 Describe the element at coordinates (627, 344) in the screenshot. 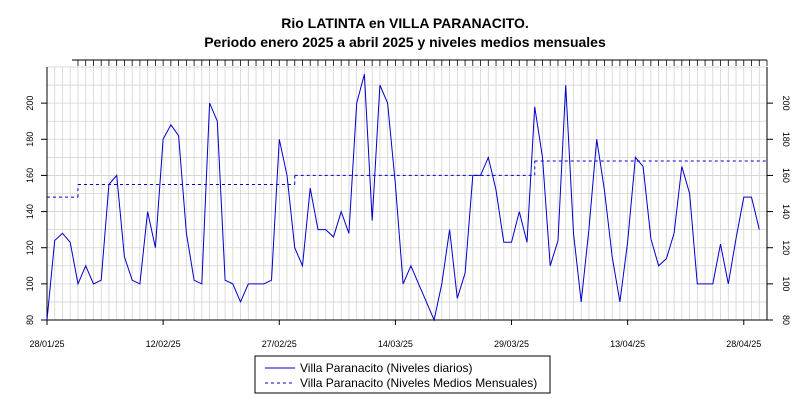

I see `x-tick-label: 13/04/25` at that location.